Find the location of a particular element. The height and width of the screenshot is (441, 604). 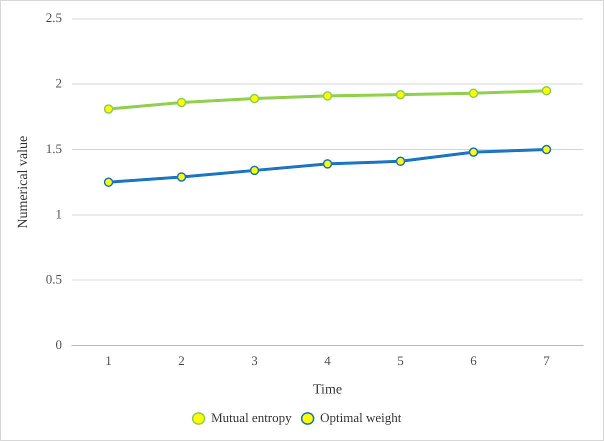

x-tick-label: 4 is located at coordinates (328, 360).